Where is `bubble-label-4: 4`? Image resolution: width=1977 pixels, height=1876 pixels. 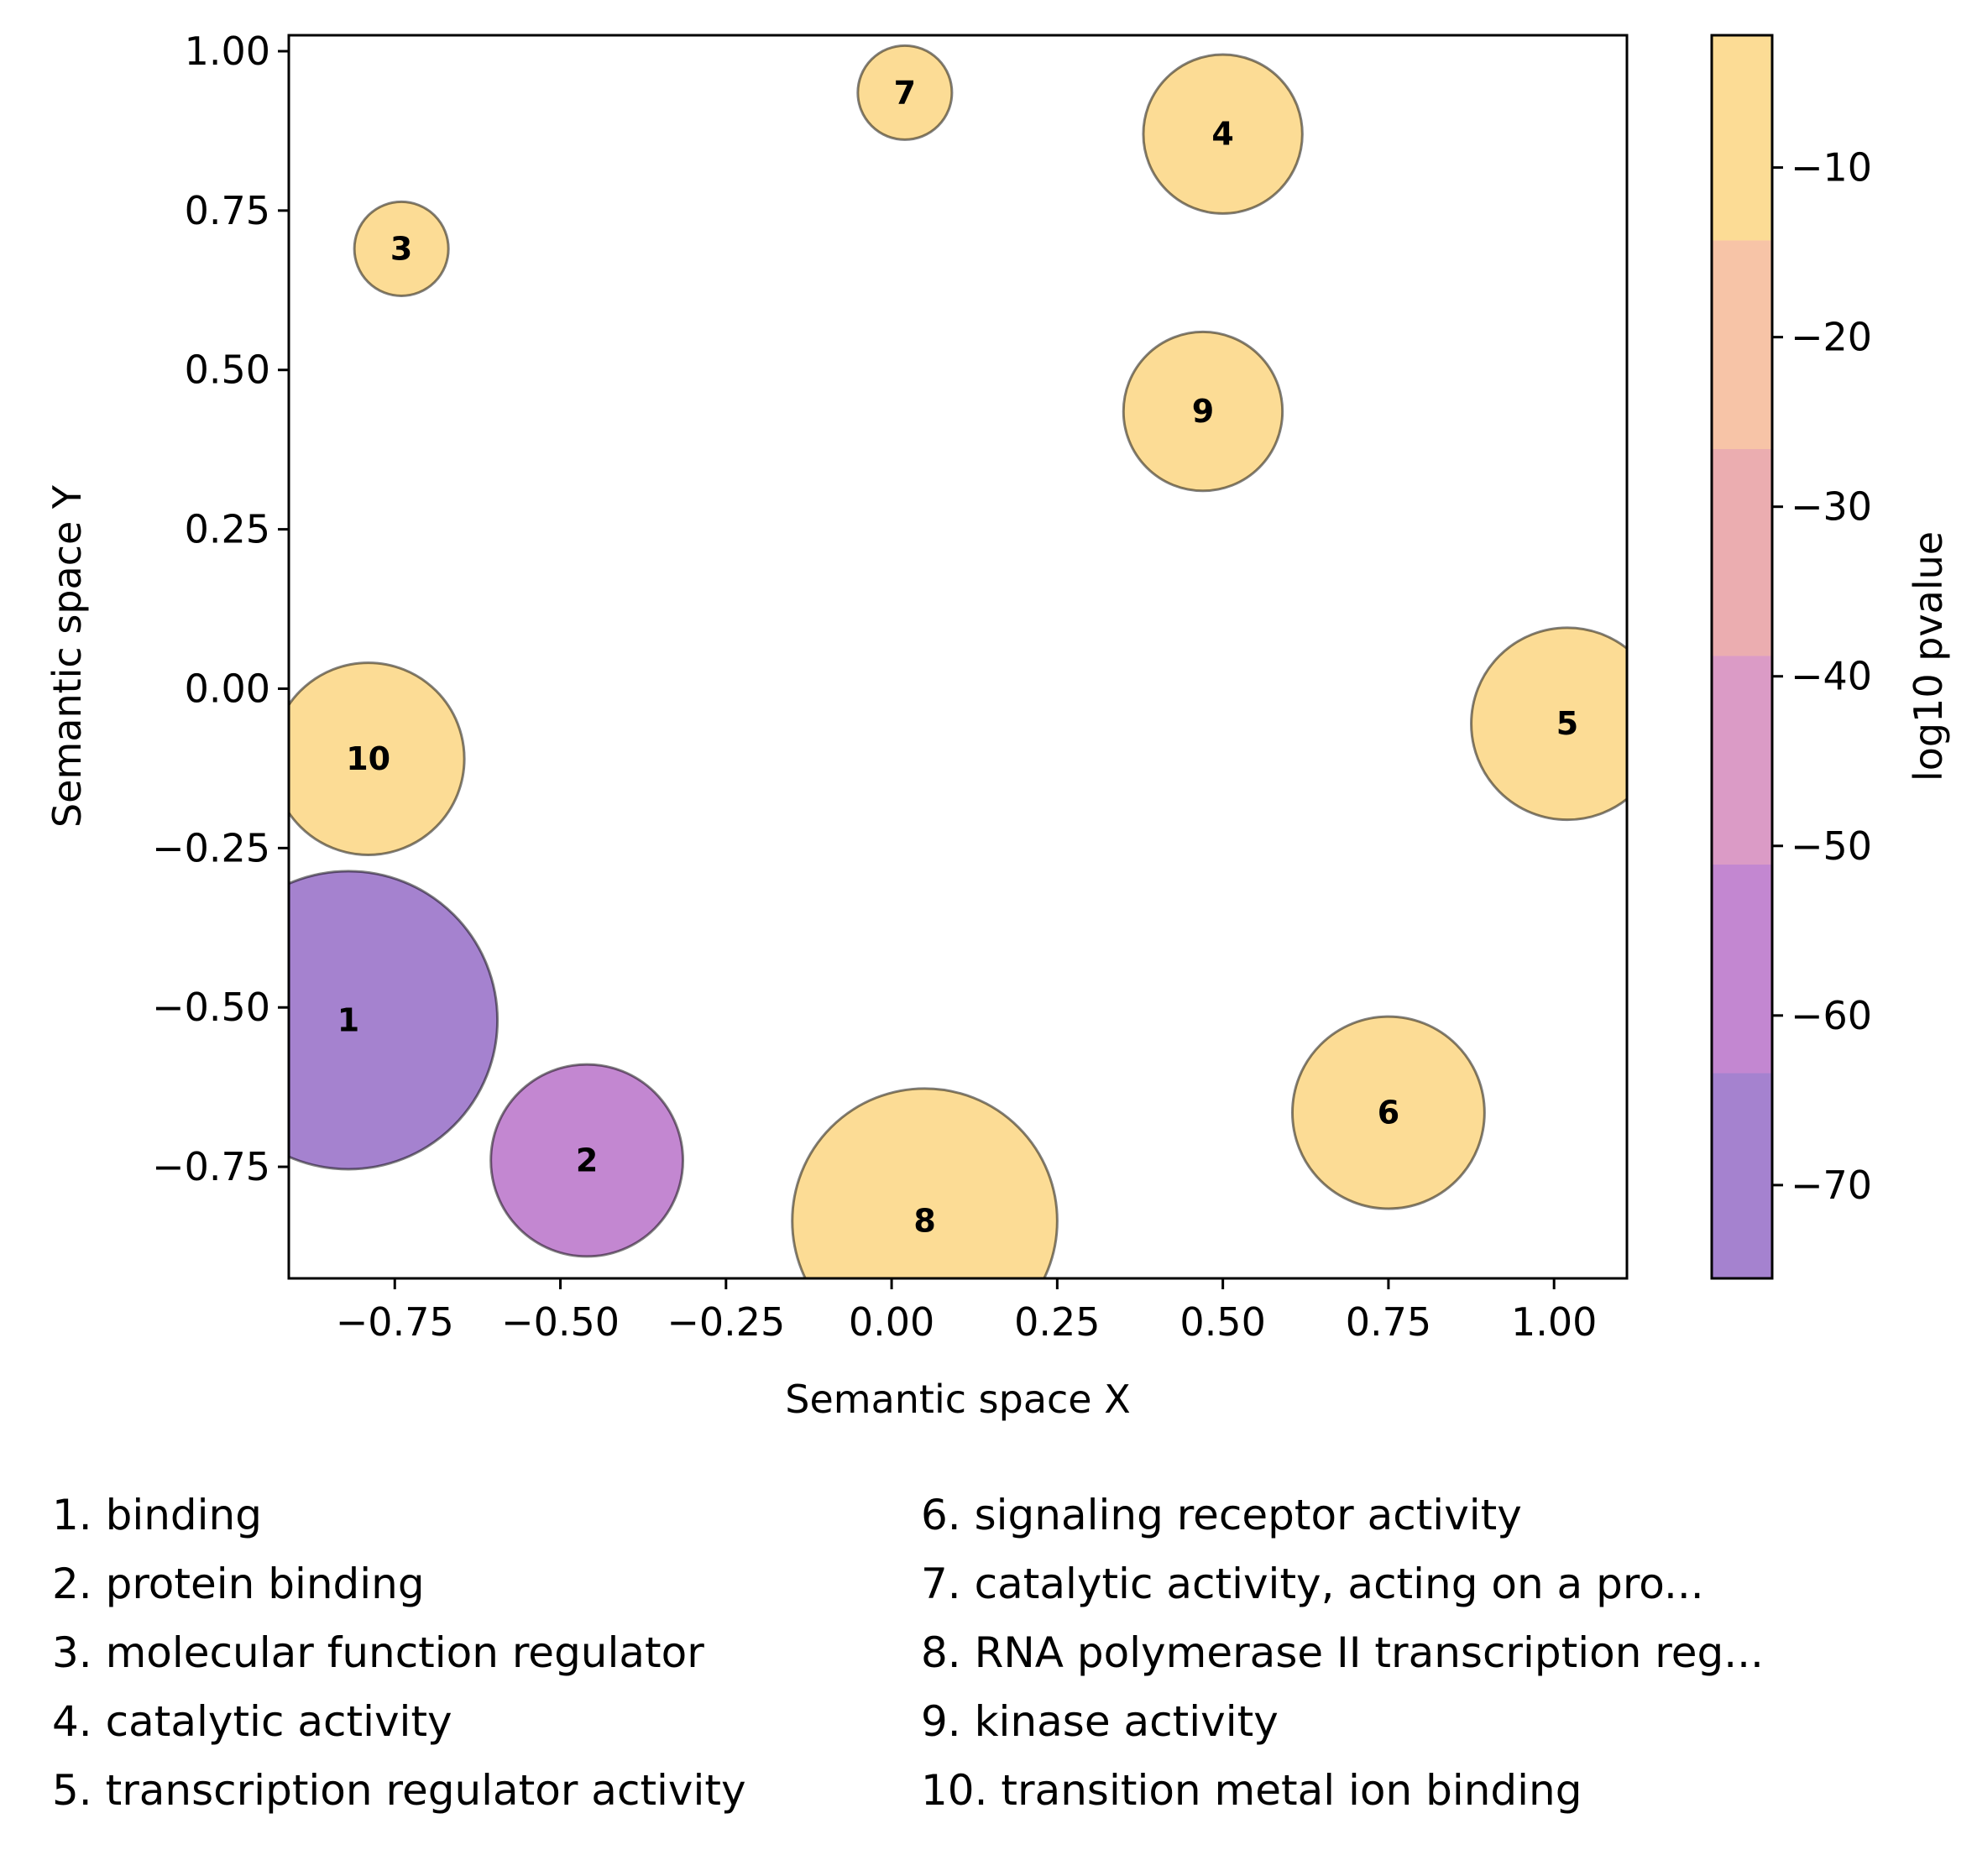
bubble-label-4: 4 is located at coordinates (1222, 134).